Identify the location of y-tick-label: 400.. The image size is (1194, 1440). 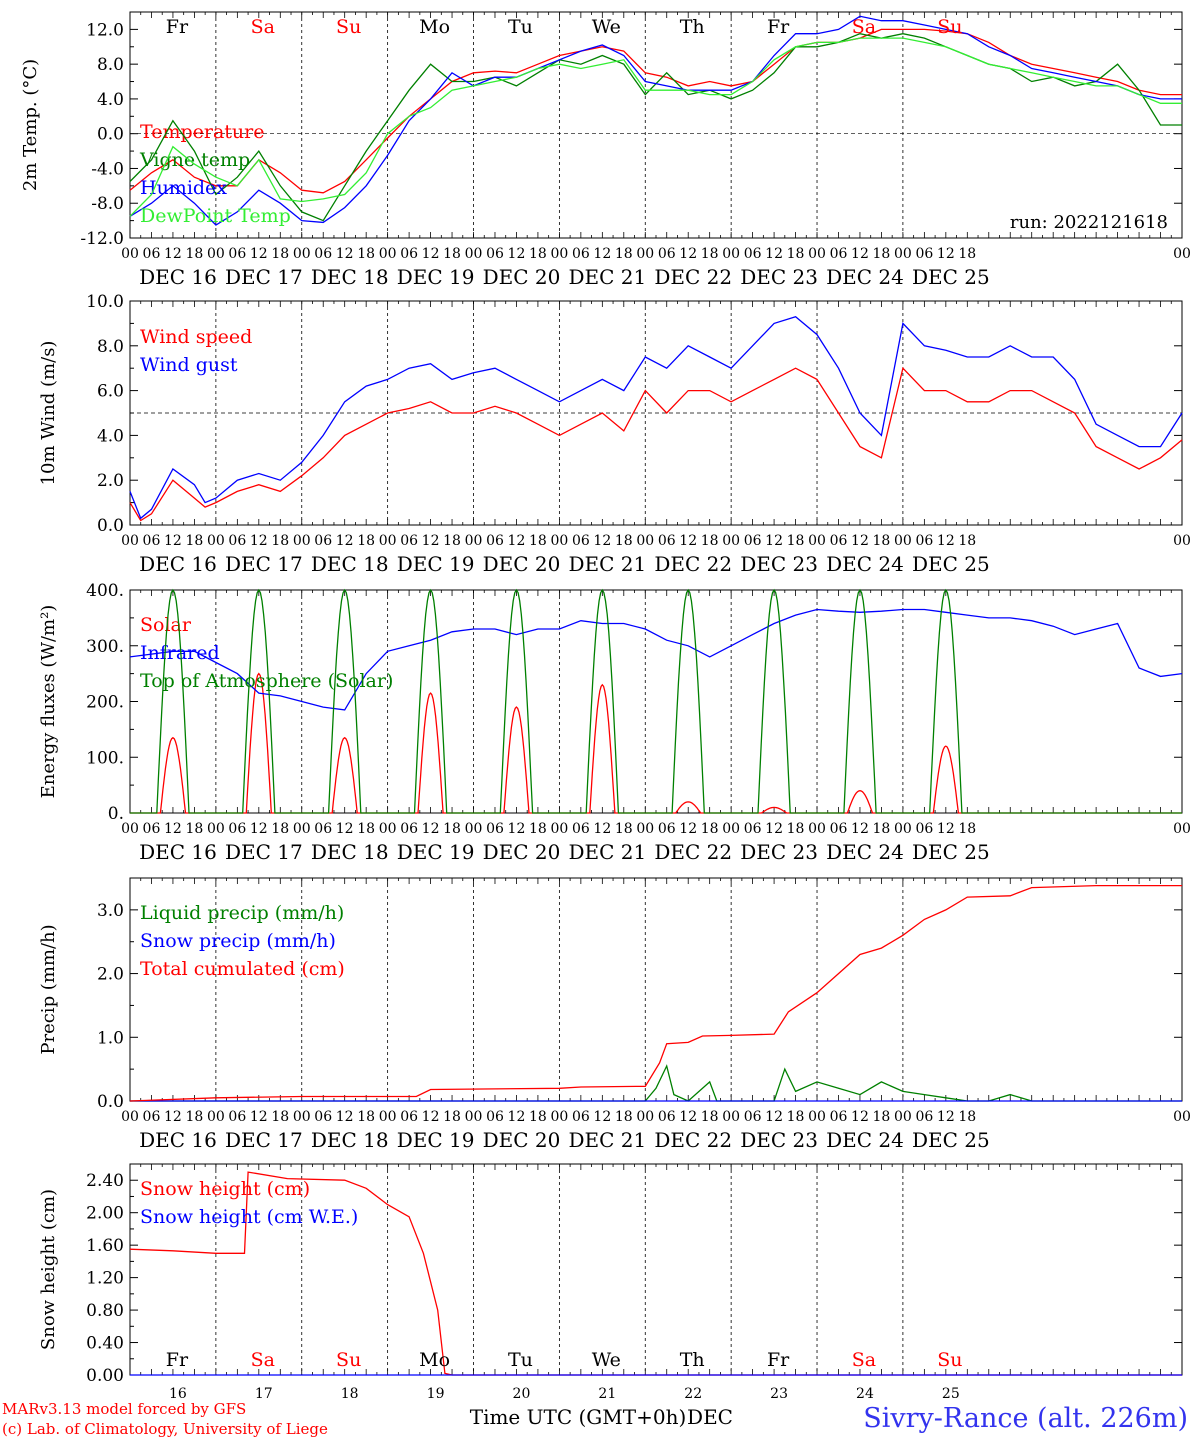
(105, 591).